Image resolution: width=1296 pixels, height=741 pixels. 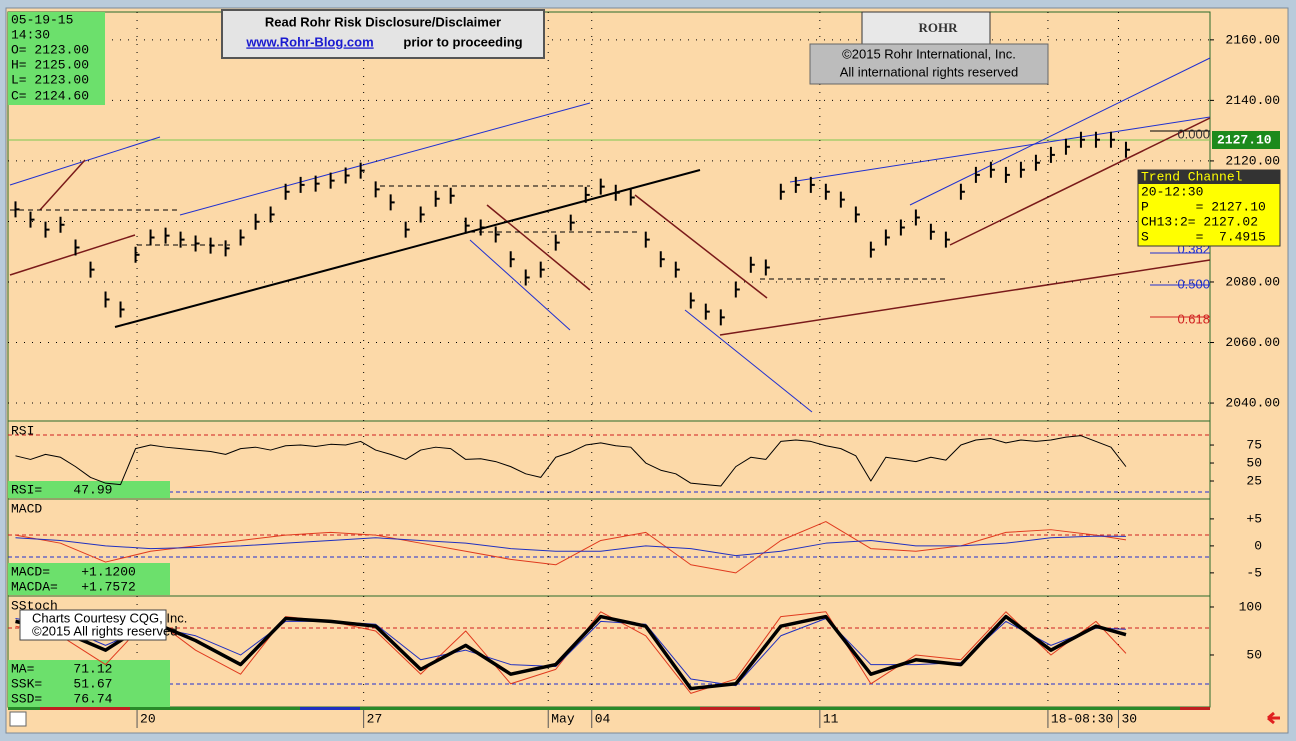 I want to click on y-tick-label: 2040.00, so click(x=1252, y=402).